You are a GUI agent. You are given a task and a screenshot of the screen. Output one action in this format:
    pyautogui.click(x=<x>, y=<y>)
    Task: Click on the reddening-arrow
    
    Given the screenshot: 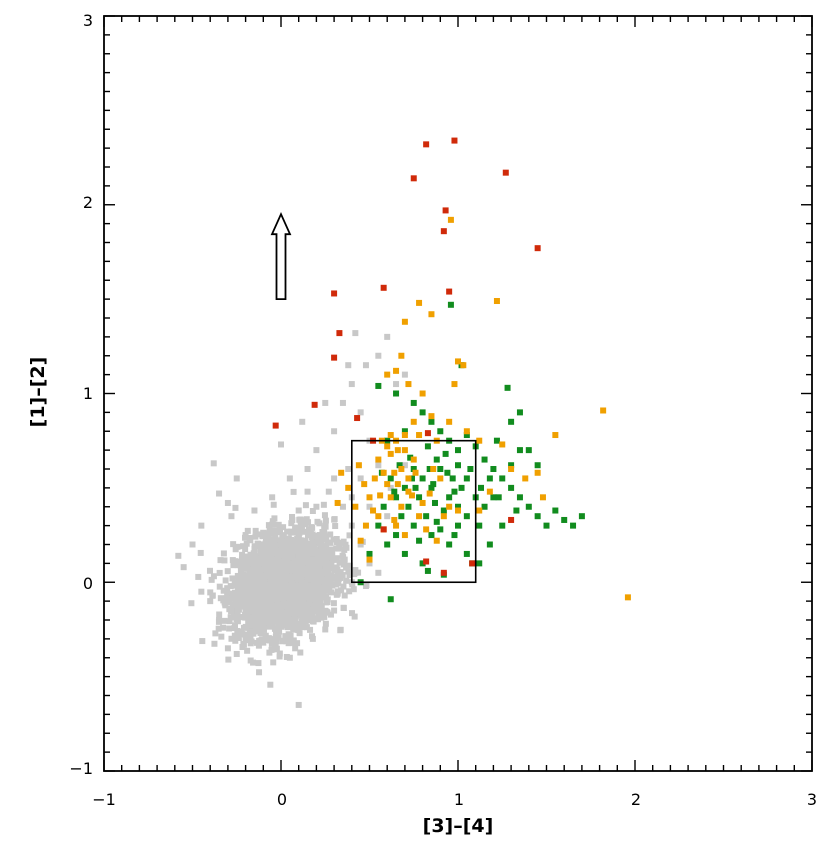 What is the action you would take?
    pyautogui.click(x=281, y=256)
    